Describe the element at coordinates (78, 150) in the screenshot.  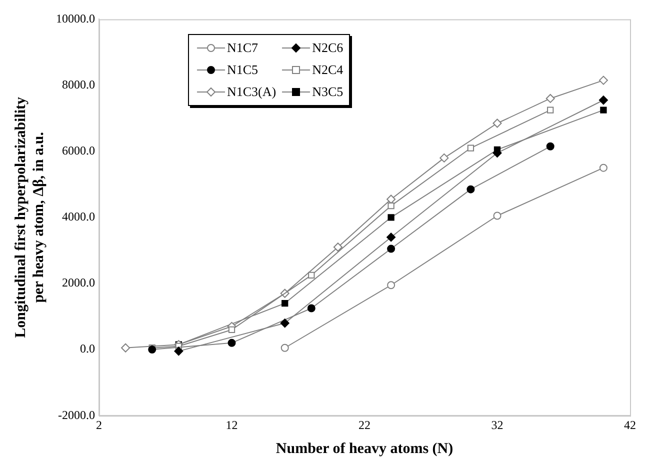
I see `y-tick-label: 6000.0` at that location.